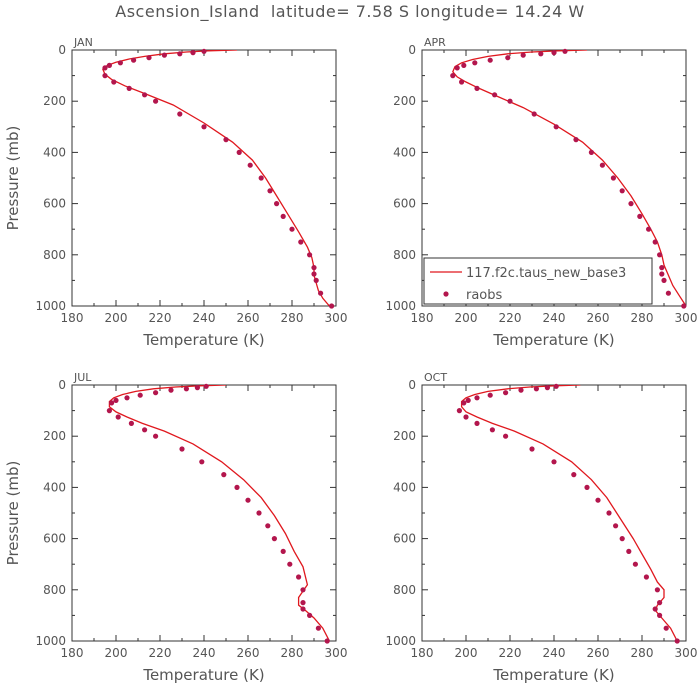  I want to click on model-profile-line, so click(216, 178).